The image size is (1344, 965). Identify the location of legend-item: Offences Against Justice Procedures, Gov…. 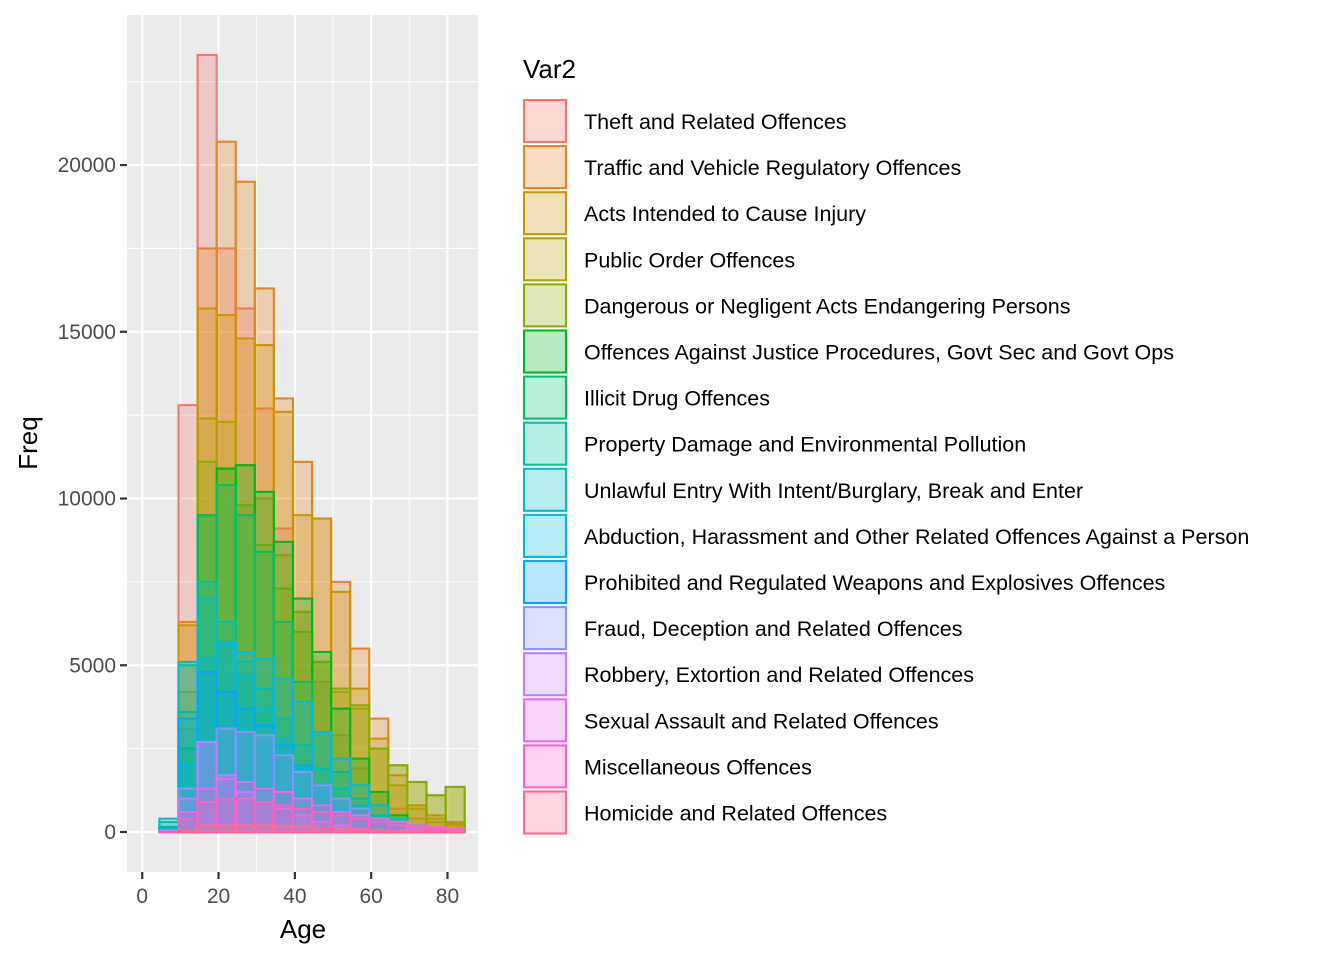
(849, 352).